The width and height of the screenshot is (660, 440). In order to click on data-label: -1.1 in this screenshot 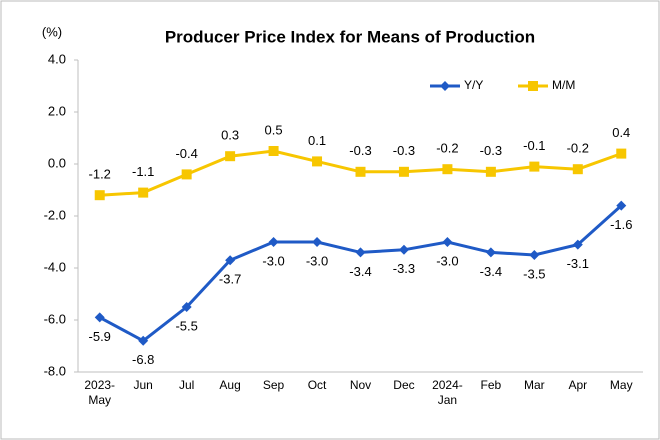, I will do `click(143, 171)`.